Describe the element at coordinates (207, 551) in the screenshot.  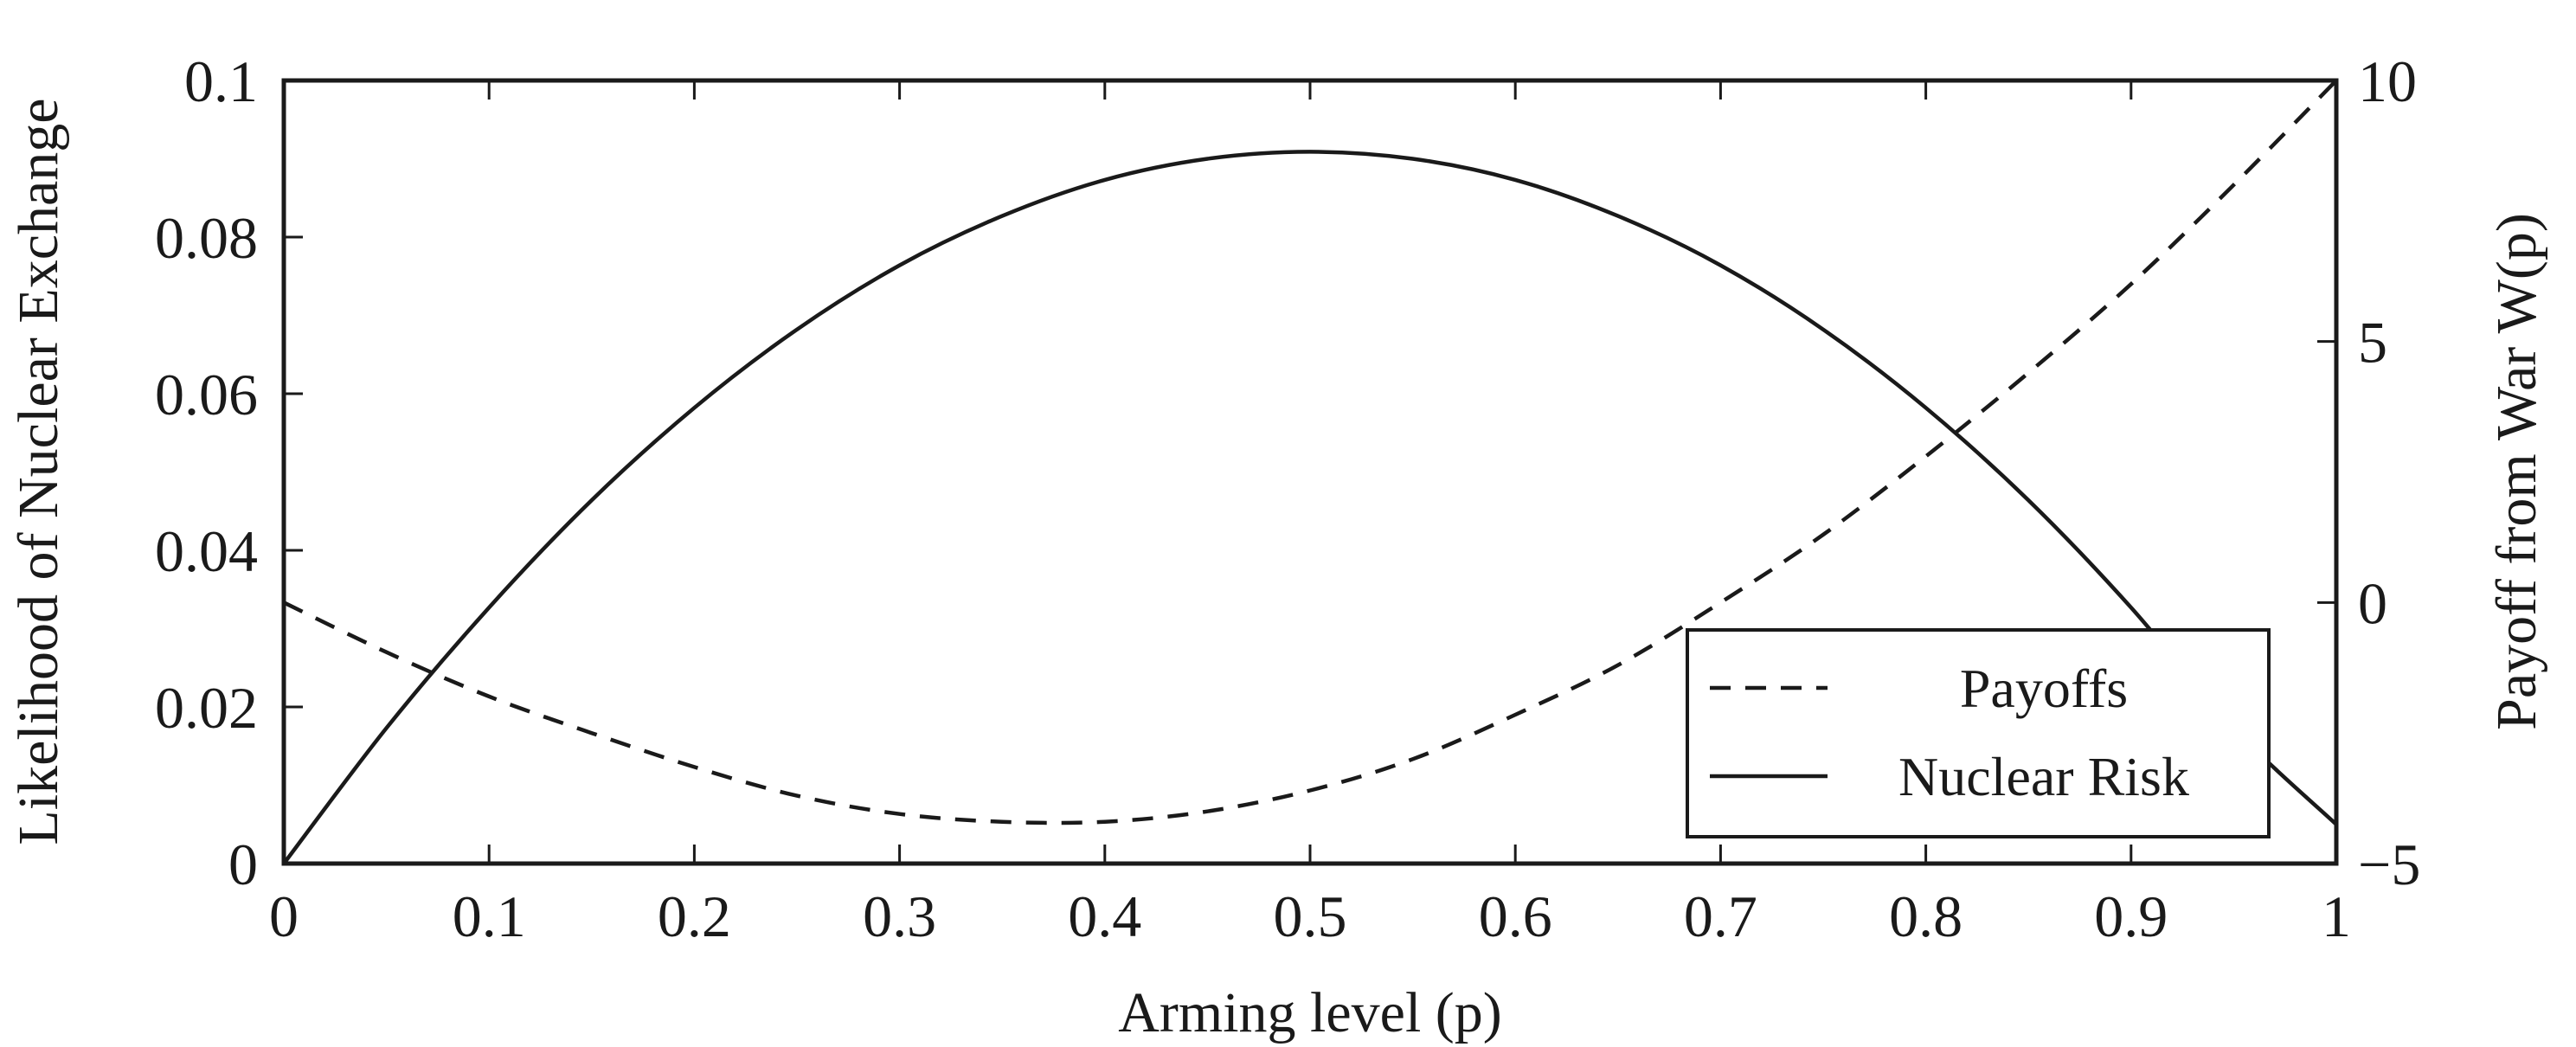
I see `y-left-tick-label: 0.04` at that location.